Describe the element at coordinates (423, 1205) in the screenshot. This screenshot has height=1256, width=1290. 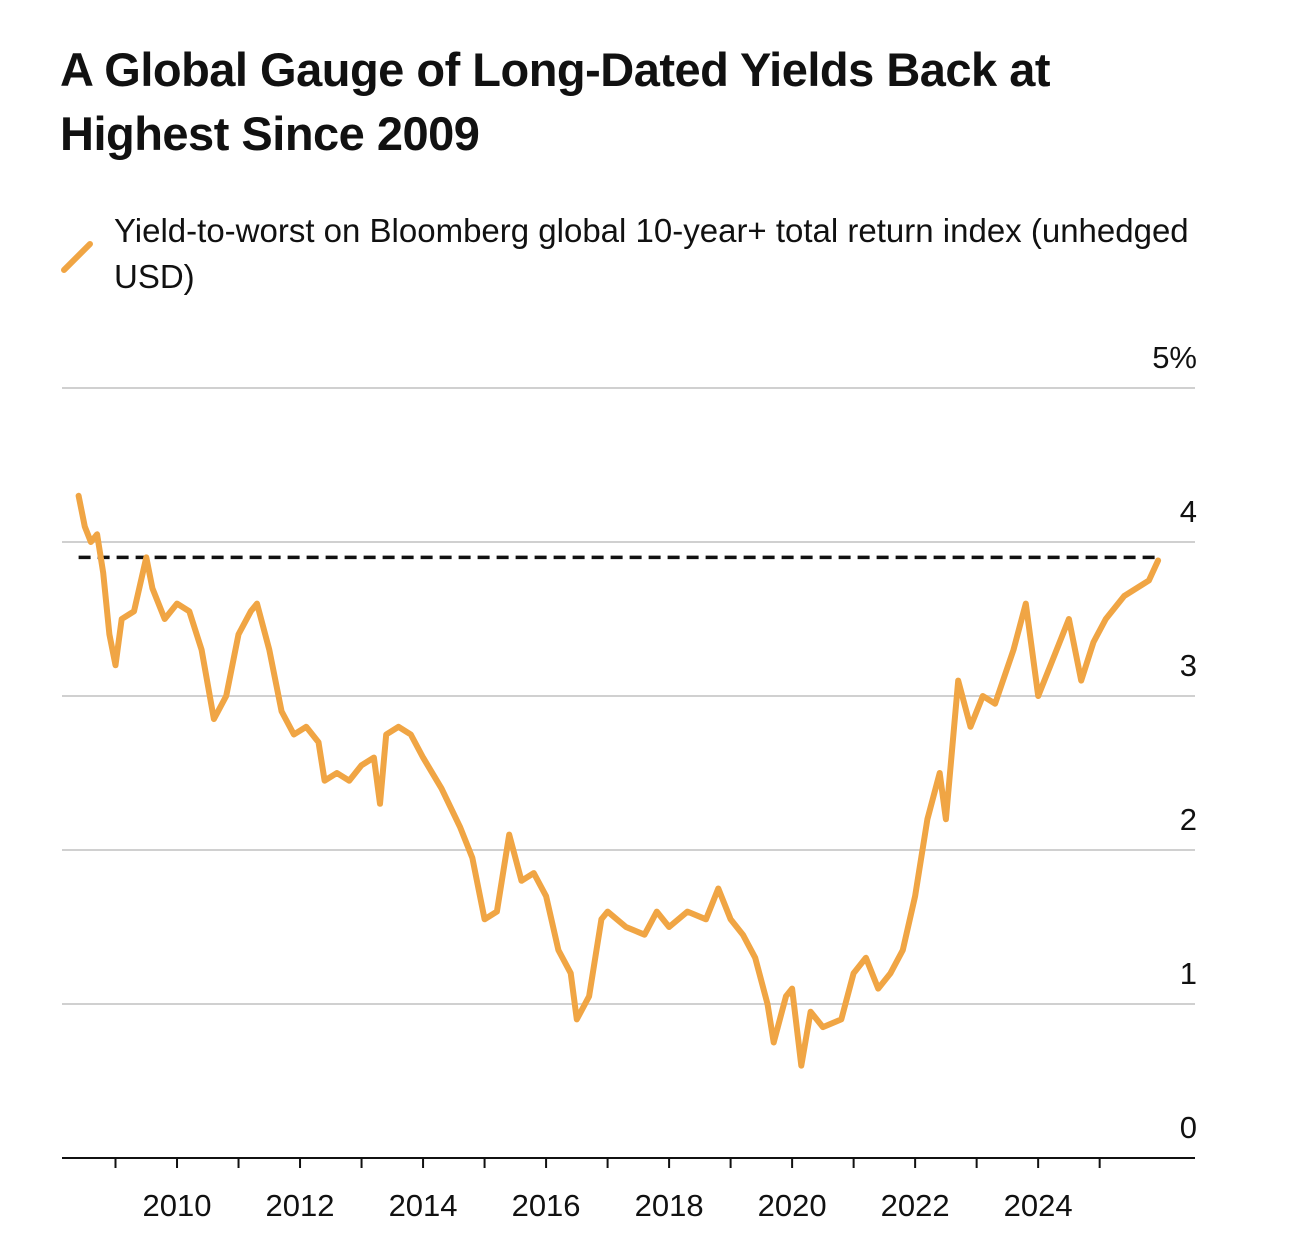
I see `x-tick-label: 2014` at that location.